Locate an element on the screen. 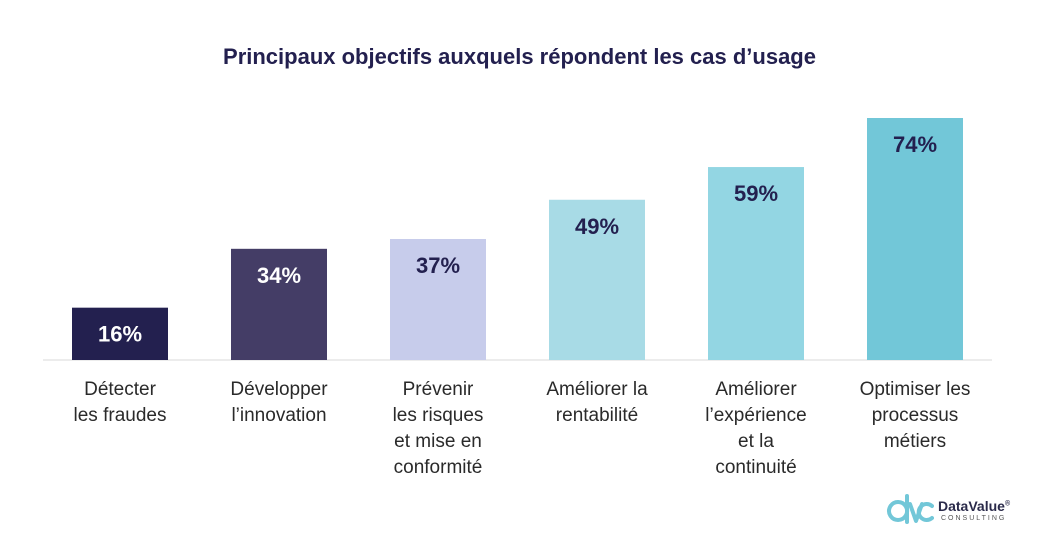  category-label: Détecter les fraudes is located at coordinates (120, 402).